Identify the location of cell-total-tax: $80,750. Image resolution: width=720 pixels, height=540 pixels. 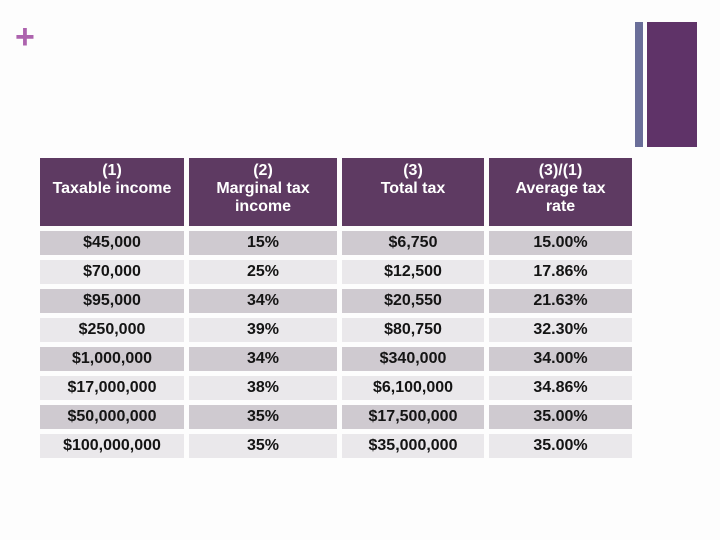
(413, 330).